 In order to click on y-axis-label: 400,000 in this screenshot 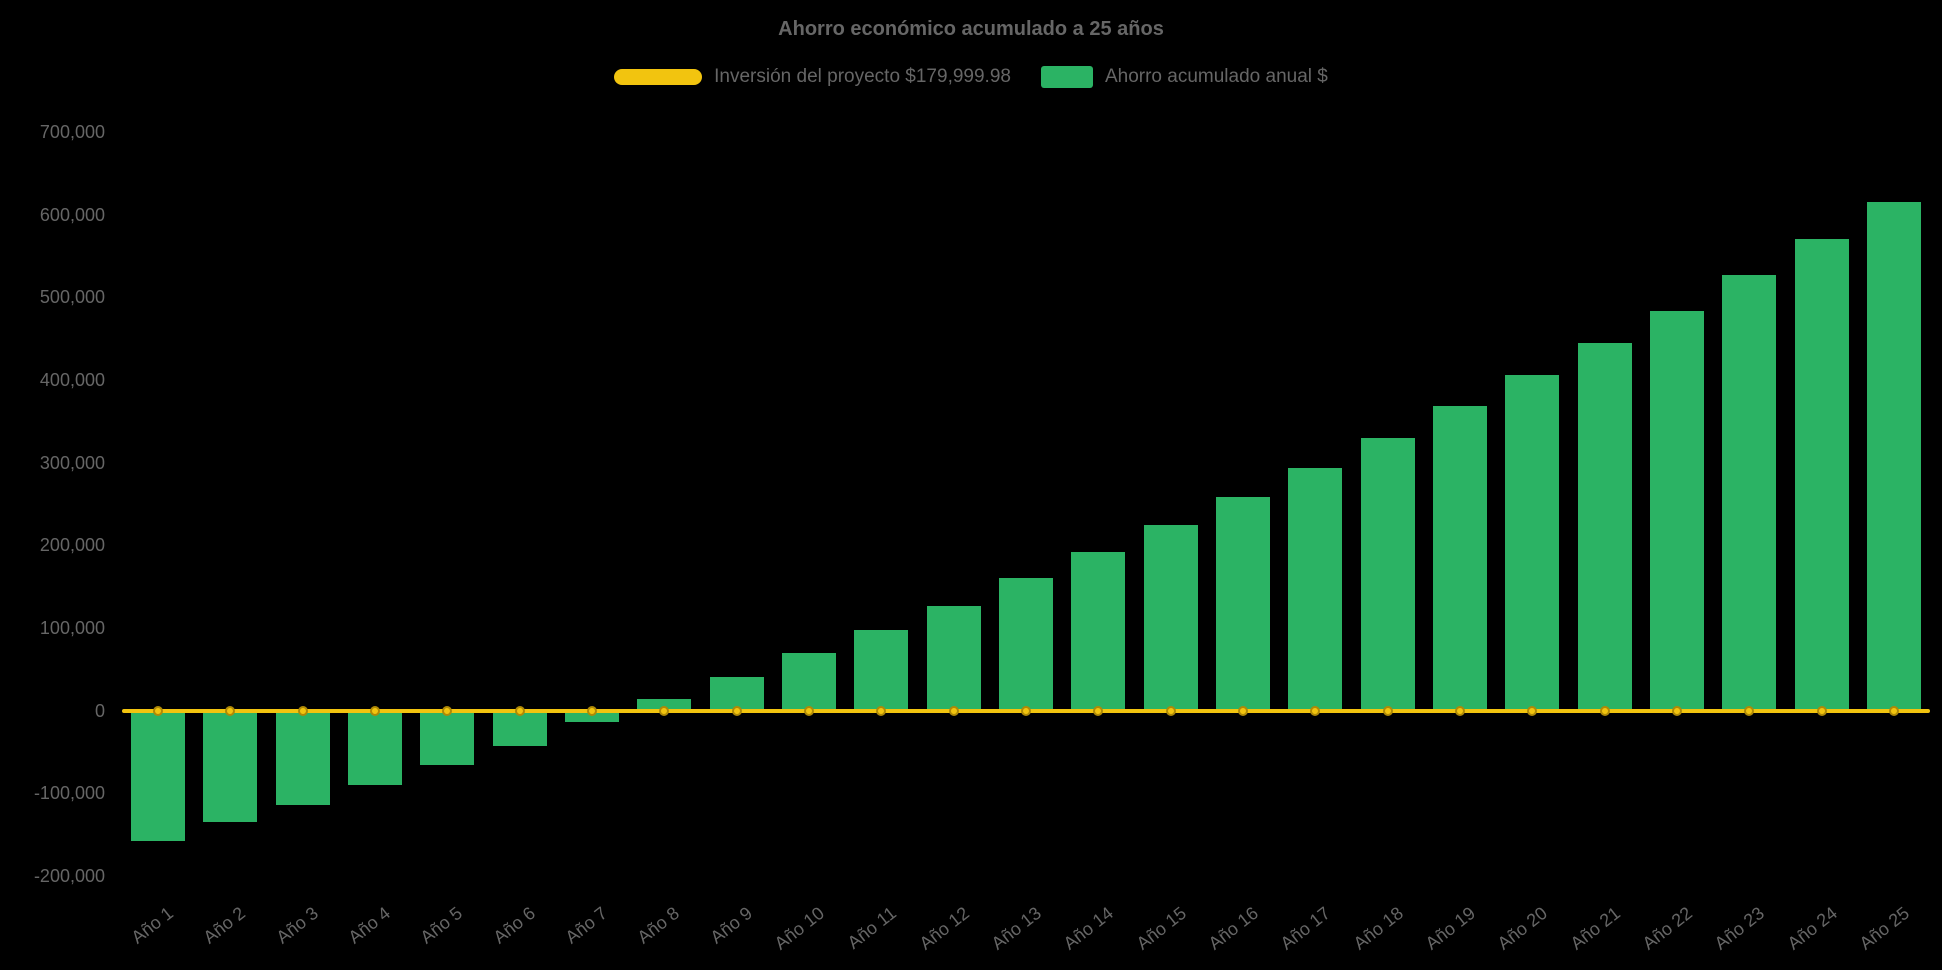, I will do `click(72, 380)`.